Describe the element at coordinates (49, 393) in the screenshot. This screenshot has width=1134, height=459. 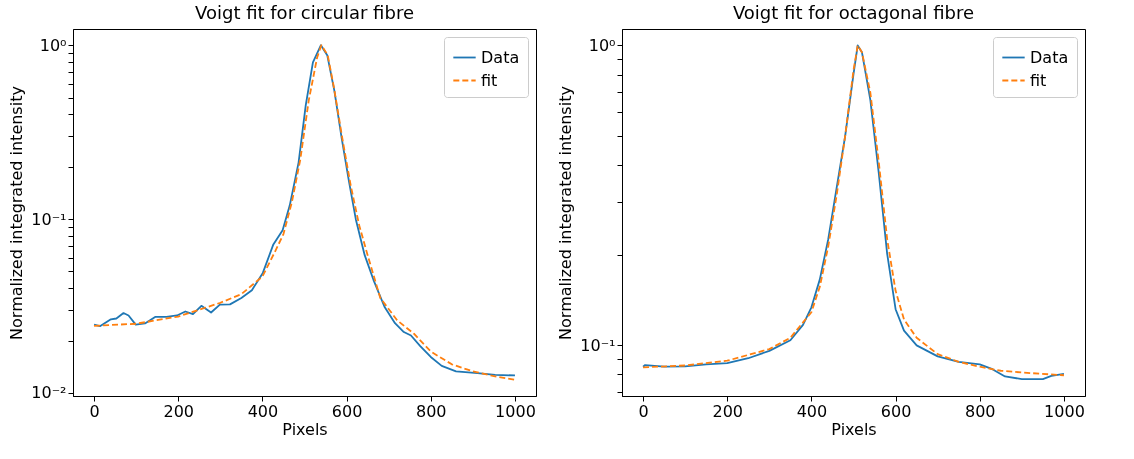
I see `y-tick-label: 10⁻²` at that location.